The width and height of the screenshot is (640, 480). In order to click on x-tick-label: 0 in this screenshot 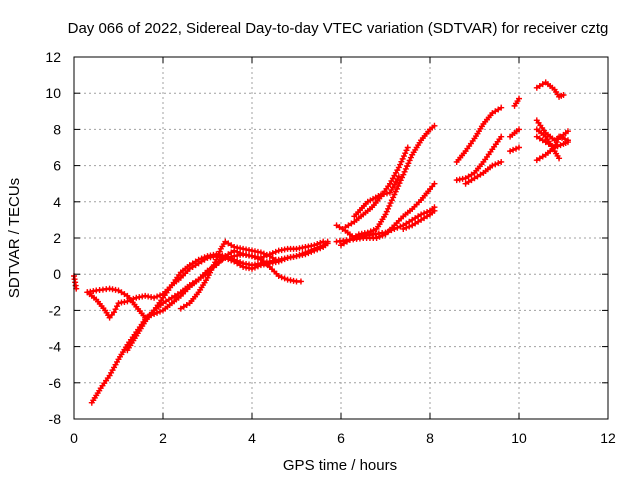, I will do `click(74, 438)`.